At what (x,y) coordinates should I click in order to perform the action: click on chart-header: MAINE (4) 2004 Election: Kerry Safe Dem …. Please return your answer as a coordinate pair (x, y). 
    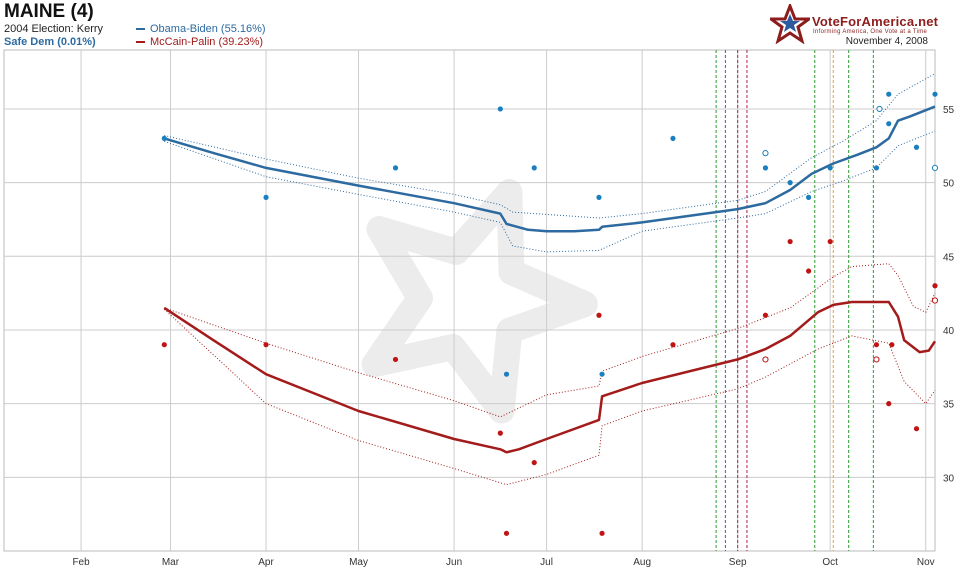
    Looking at the image, I should click on (490, 25).